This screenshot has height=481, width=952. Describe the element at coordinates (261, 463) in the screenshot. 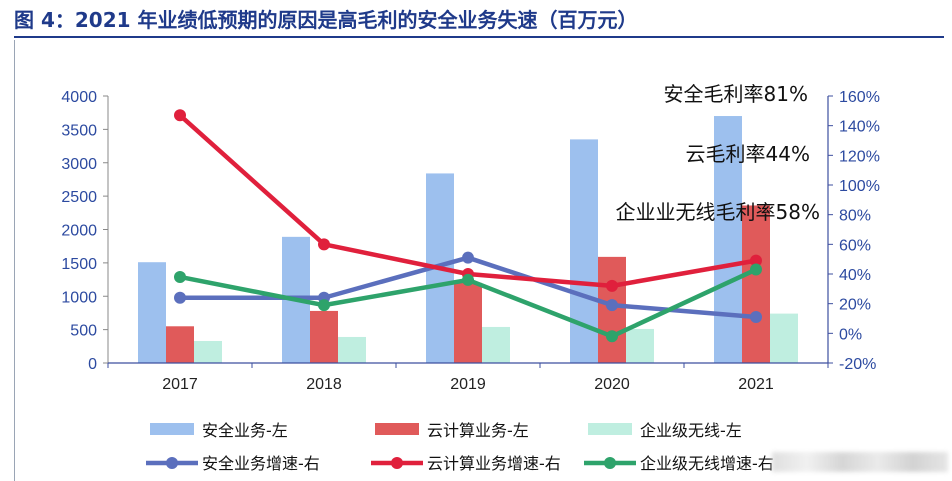

I see `legend-label: 安全业务增速-右` at that location.